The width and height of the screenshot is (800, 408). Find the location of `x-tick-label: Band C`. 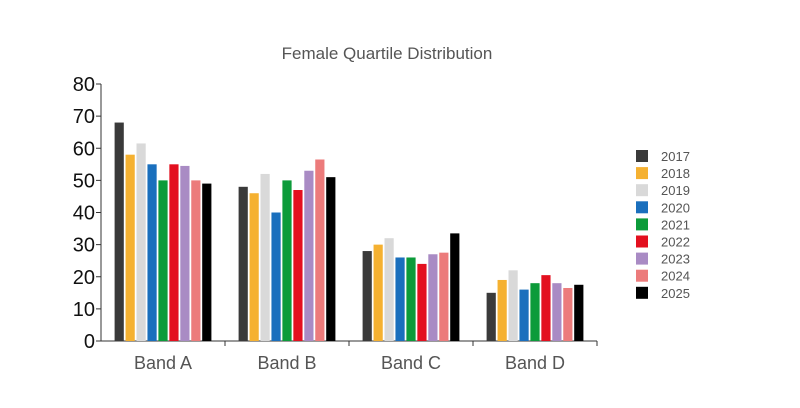

x-tick-label: Band C is located at coordinates (411, 363).